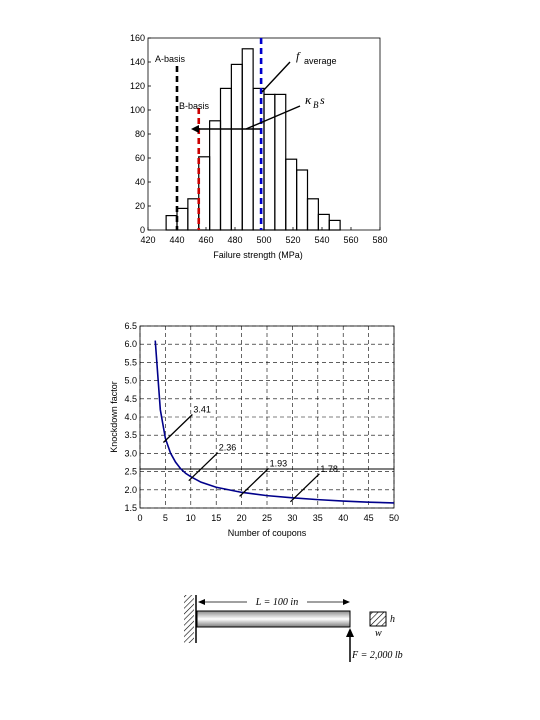 The height and width of the screenshot is (720, 540). Describe the element at coordinates (114, 417) in the screenshot. I see `knockdown-y-axis-label: Knockdown factor` at that location.